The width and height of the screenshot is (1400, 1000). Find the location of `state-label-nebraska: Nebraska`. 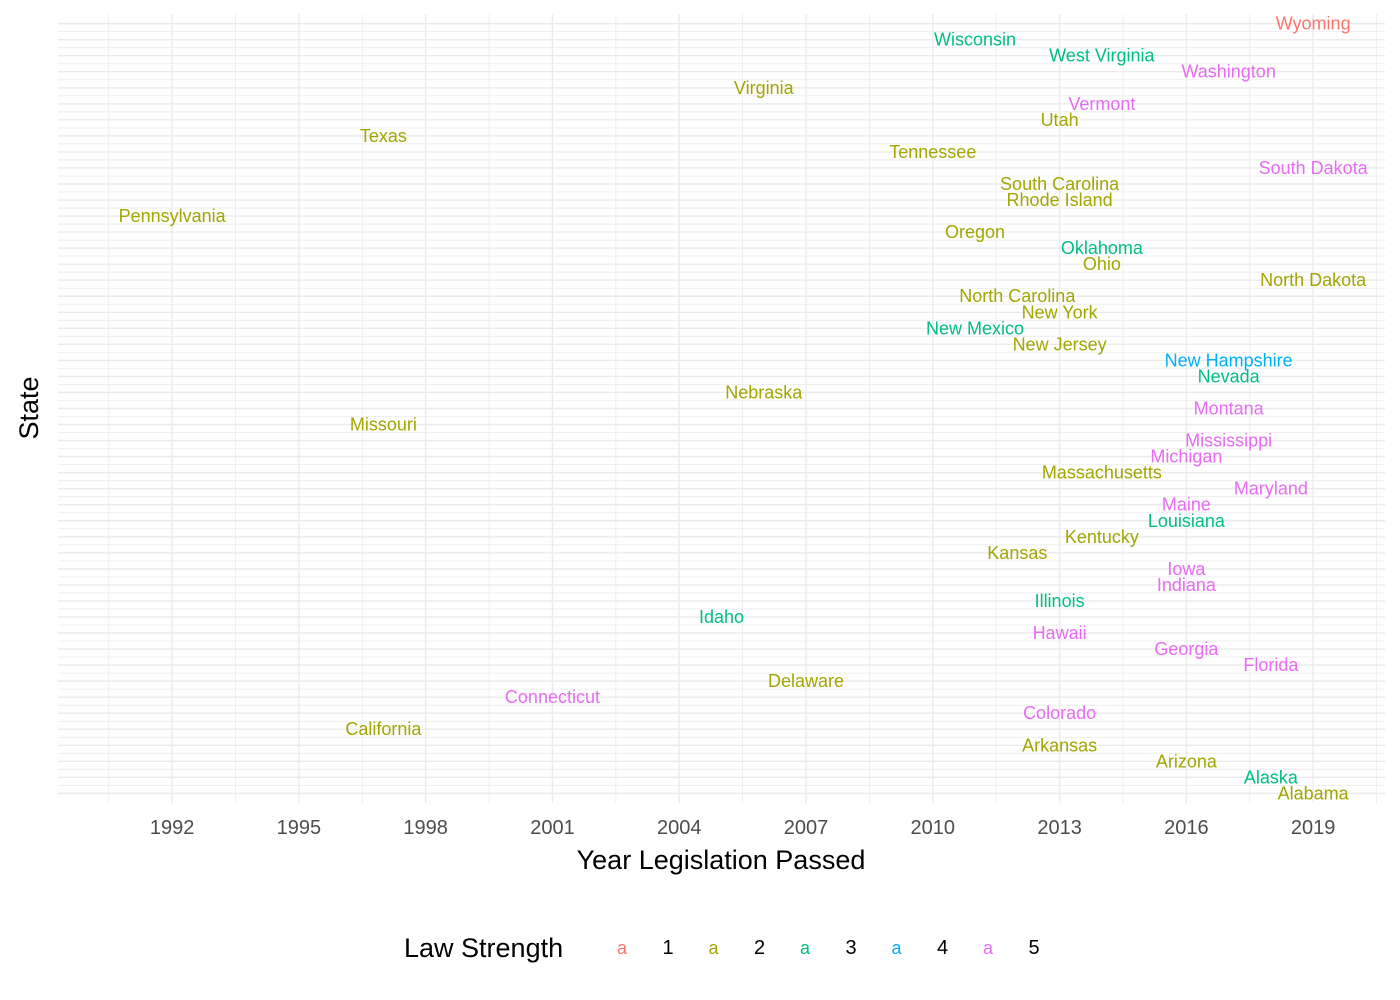

state-label-nebraska: Nebraska is located at coordinates (764, 392).